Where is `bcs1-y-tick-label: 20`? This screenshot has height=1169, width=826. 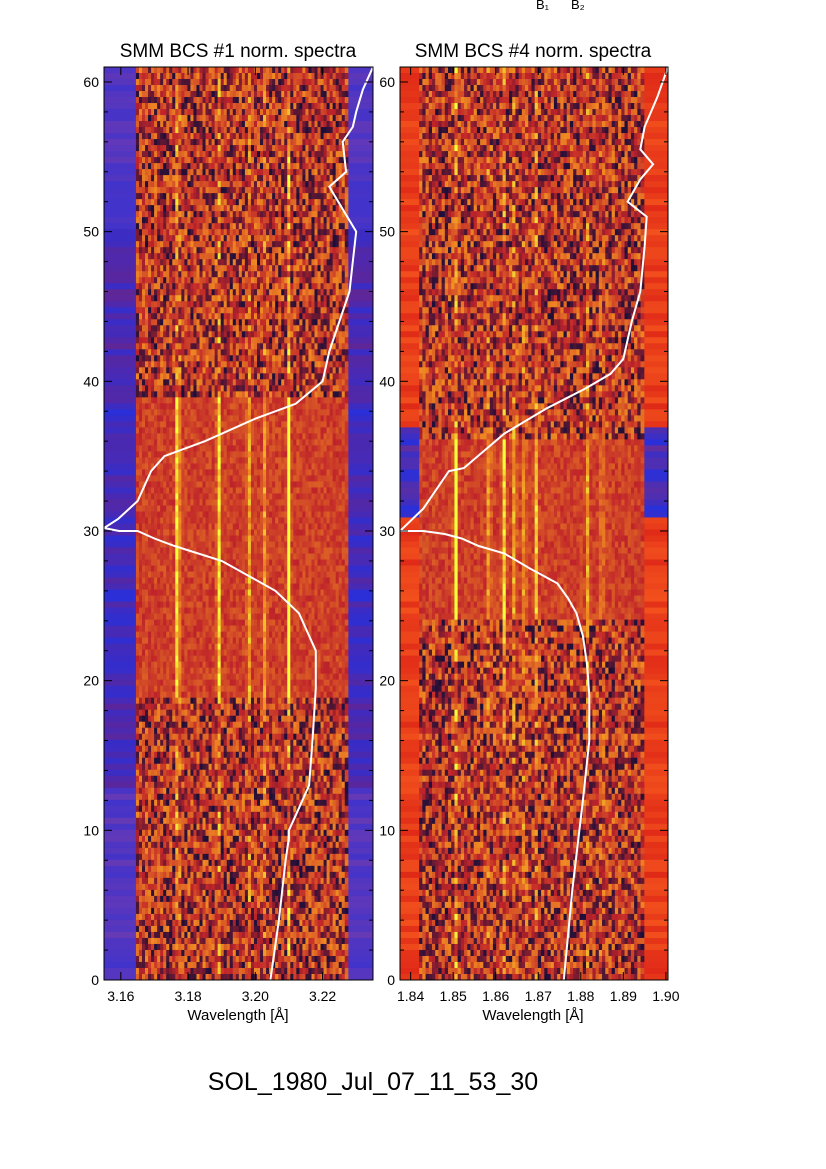 bcs1-y-tick-label: 20 is located at coordinates (91, 681).